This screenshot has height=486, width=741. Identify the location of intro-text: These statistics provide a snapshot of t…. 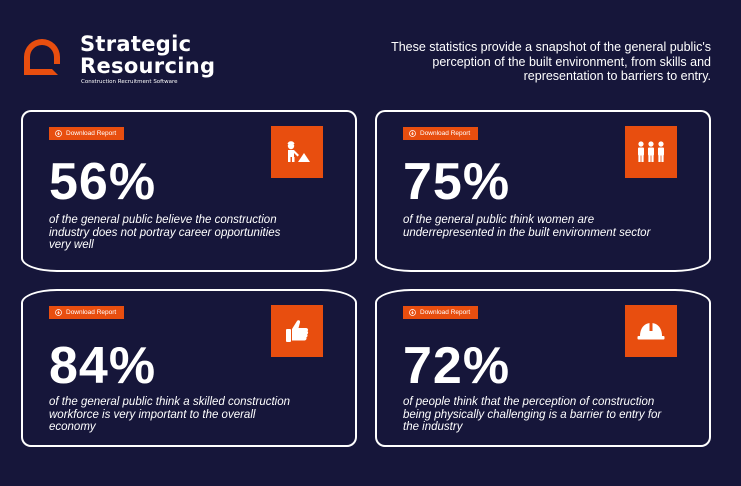
(551, 61).